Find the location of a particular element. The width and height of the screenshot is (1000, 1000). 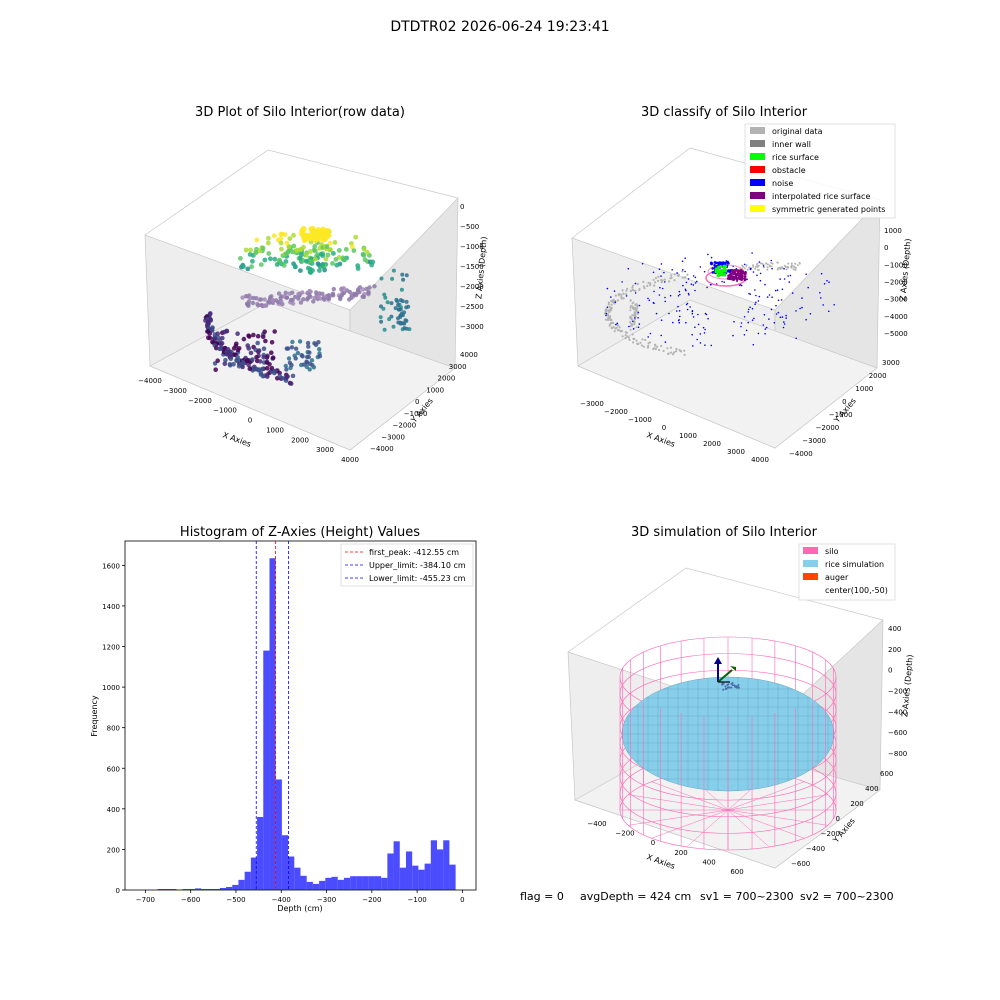

histogram-y-ticks: 0 200 400 600 800 1000 1200 1400 1600 is located at coordinates (113, 728).